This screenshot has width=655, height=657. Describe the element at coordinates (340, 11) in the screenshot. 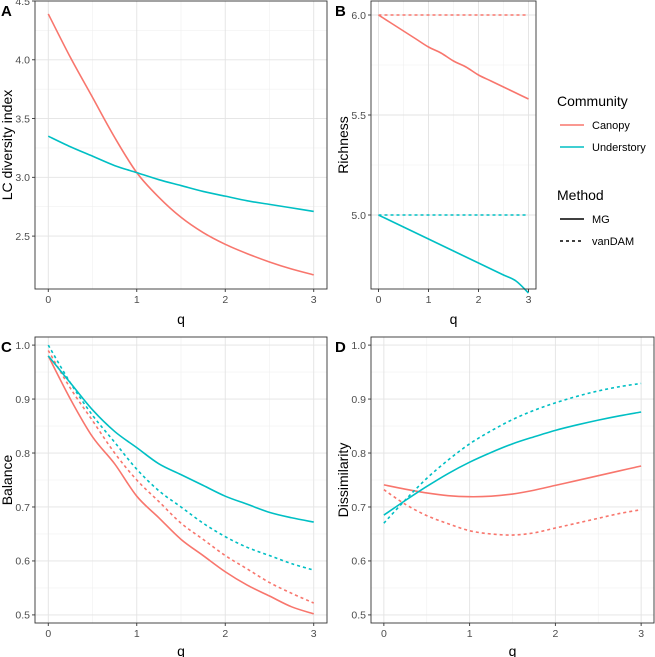

I see `panel-b-label: B` at that location.